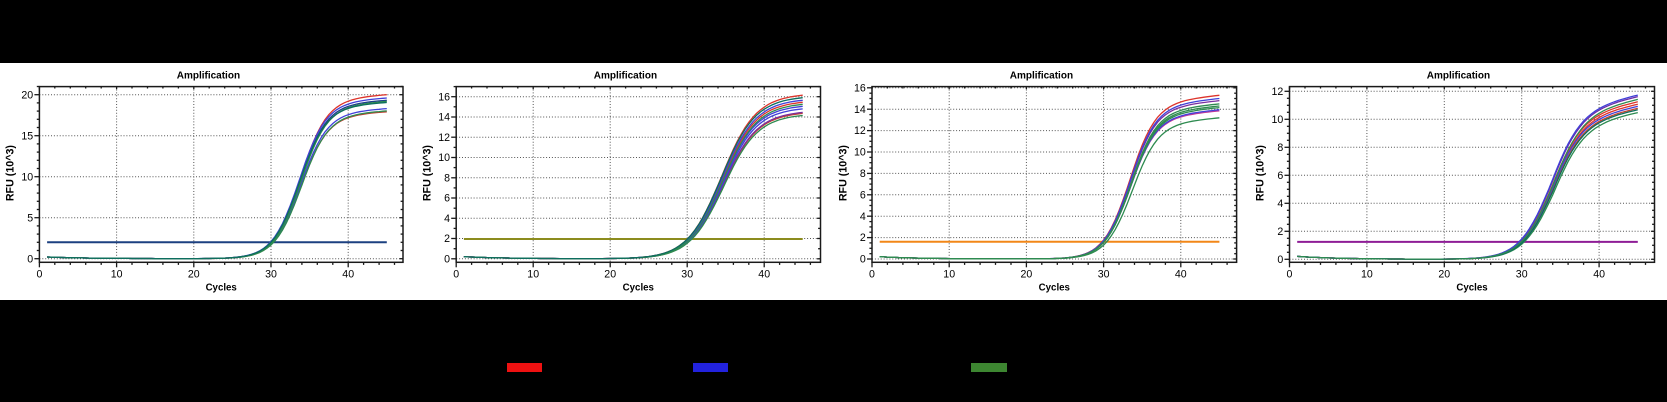 The image size is (1667, 402). Describe the element at coordinates (30, 218) in the screenshot. I see `svg-text: 5` at that location.